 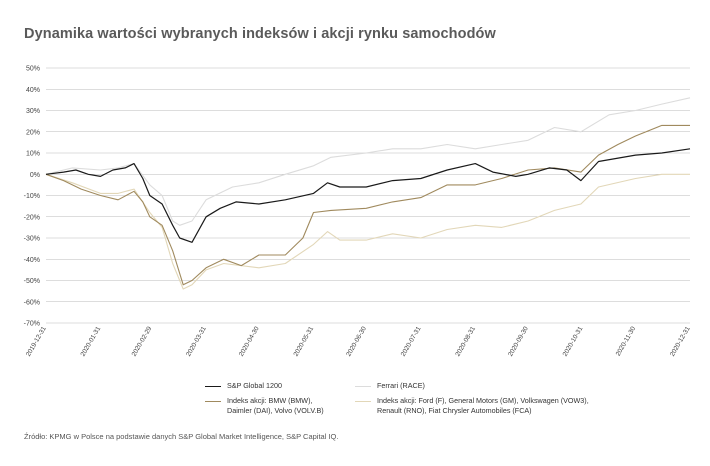 I want to click on y-tick-label: 30%, so click(x=33, y=111).